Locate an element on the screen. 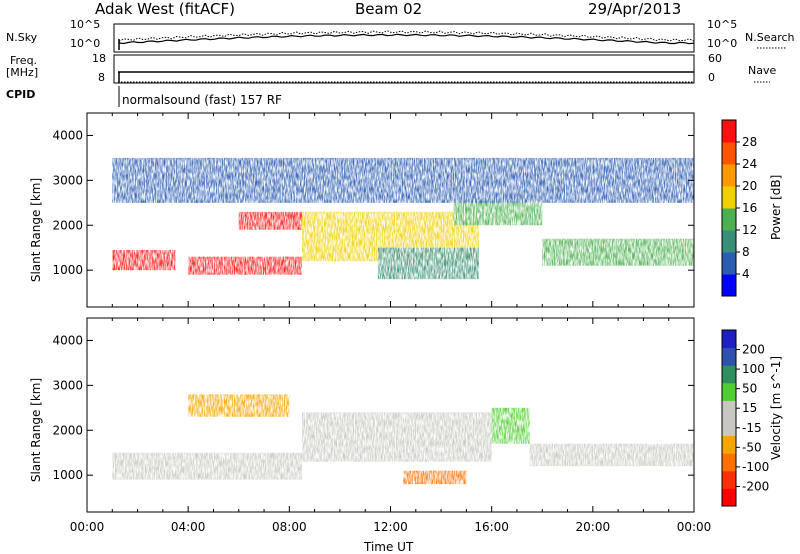  xtick-label: 08:00 is located at coordinates (289, 527).